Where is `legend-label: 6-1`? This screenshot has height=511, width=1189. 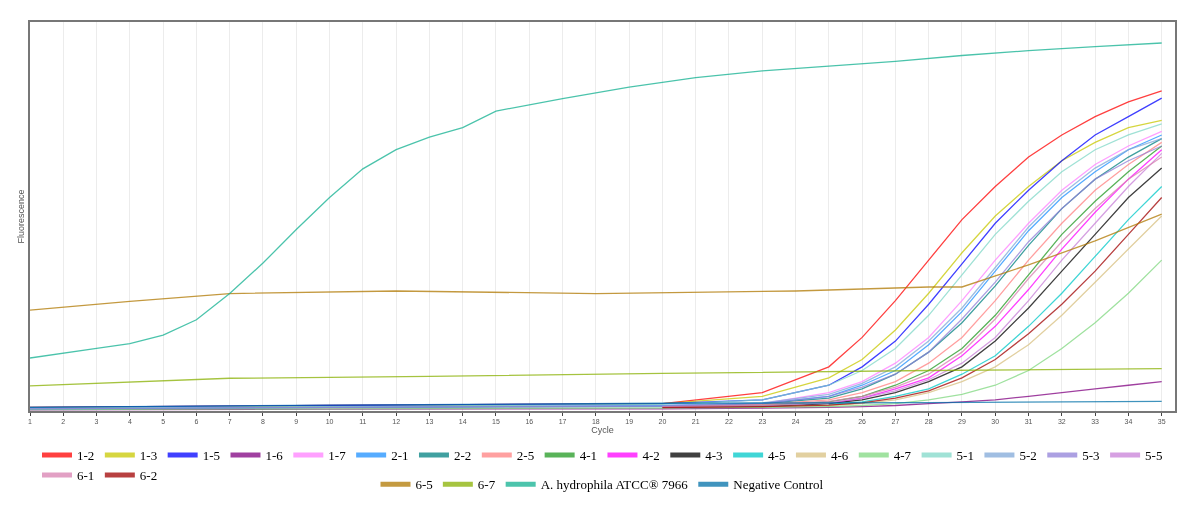
legend-label: 6-1 is located at coordinates (86, 476).